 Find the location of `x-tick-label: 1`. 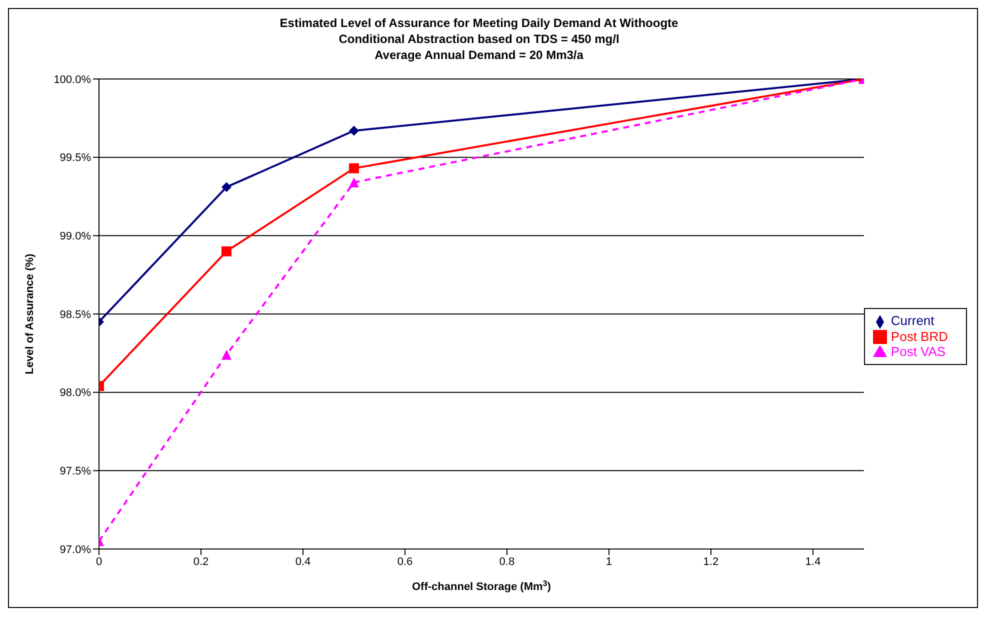

x-tick-label: 1 is located at coordinates (609, 562).